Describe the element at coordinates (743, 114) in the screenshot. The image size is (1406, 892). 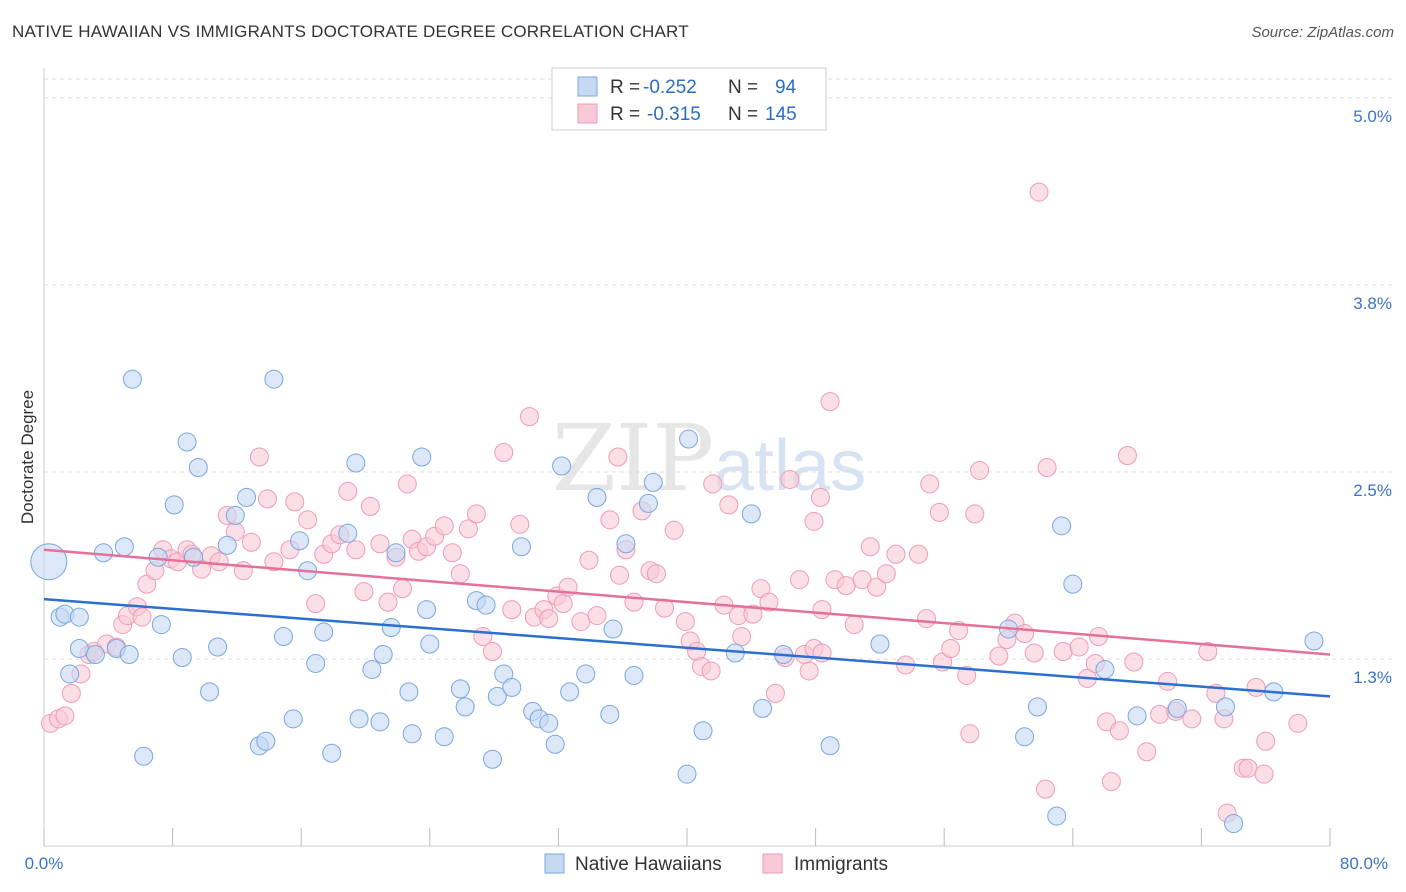
I see `legend-n-label-2: N =` at that location.